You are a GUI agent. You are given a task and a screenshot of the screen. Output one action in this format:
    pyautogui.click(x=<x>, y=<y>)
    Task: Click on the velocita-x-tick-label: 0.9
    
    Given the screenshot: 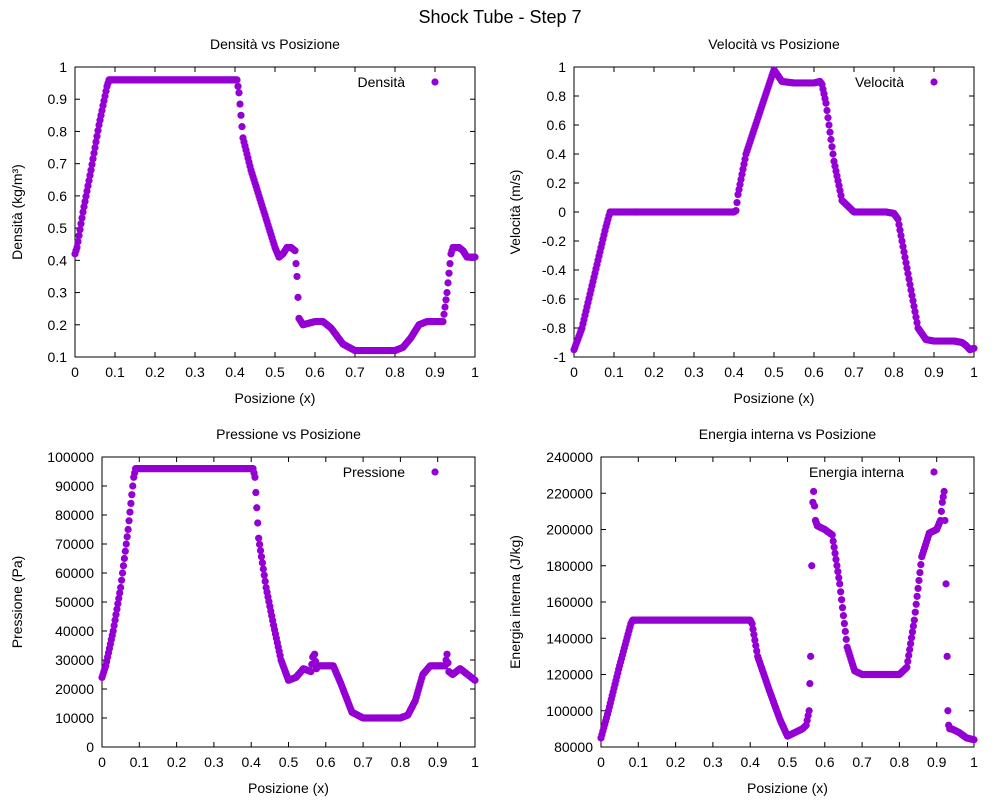 What is the action you would take?
    pyautogui.click(x=934, y=372)
    